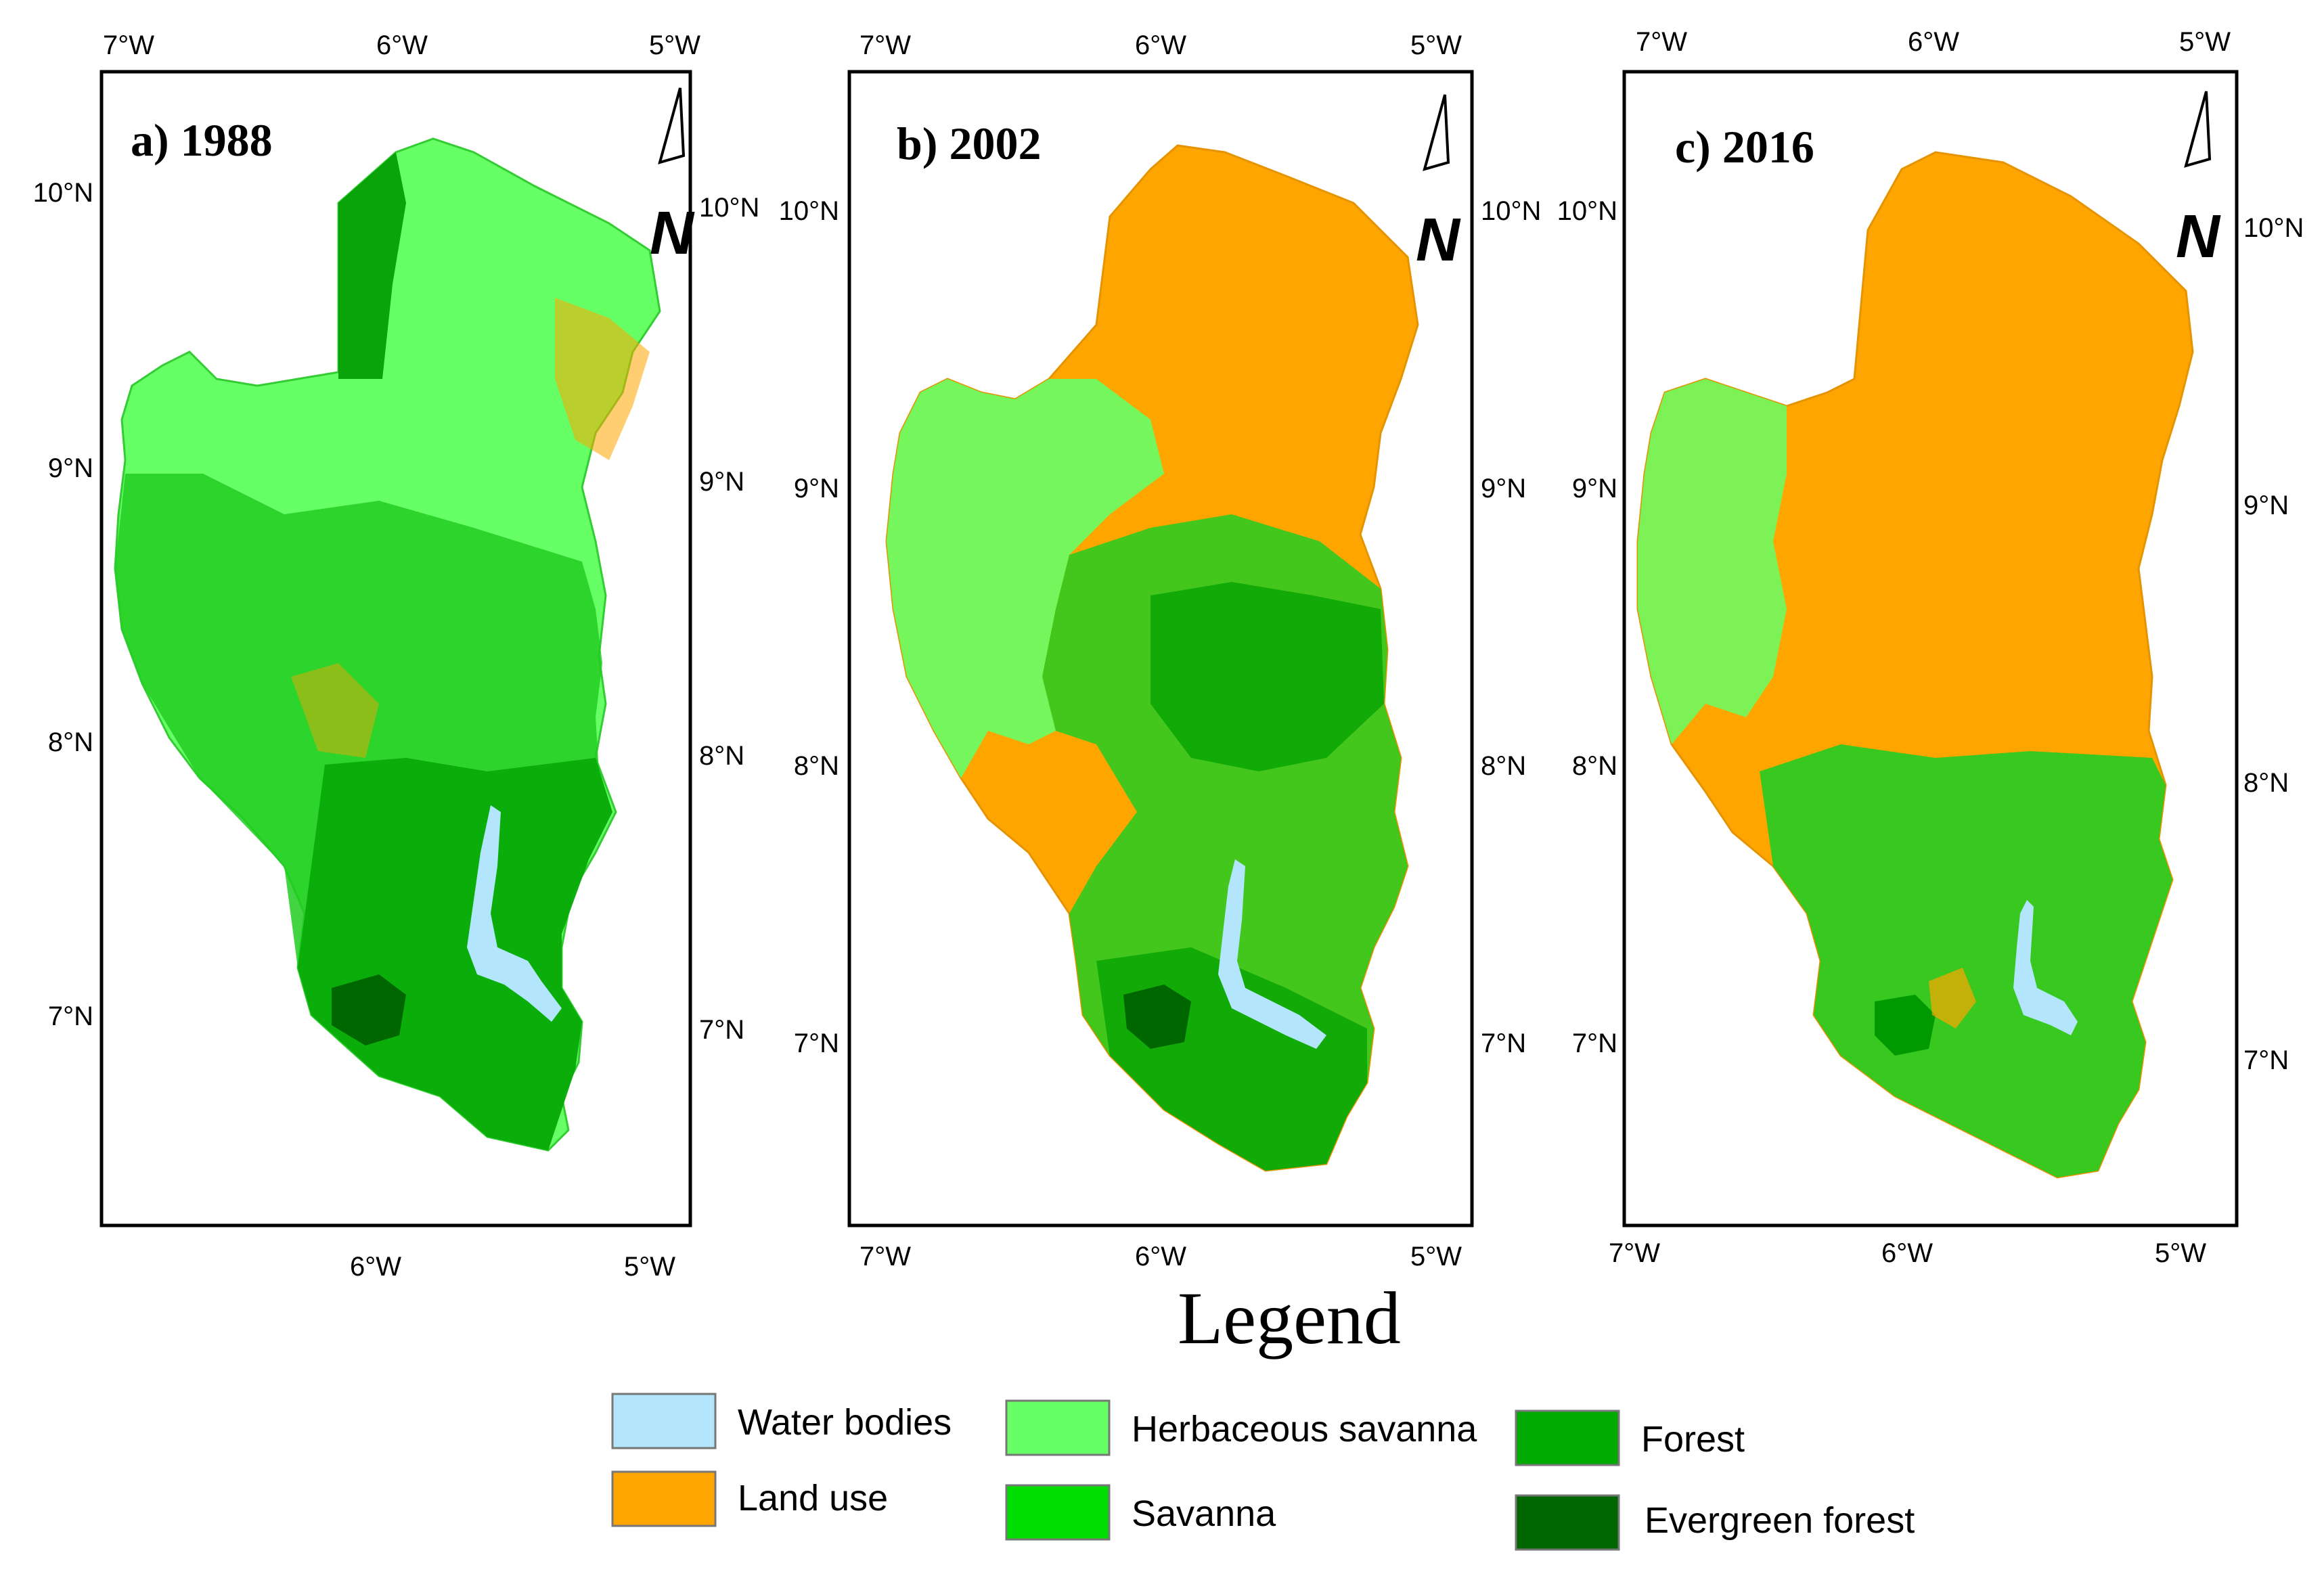  What do you see at coordinates (1289, 1318) in the screenshot?
I see `legend-title: Legend` at bounding box center [1289, 1318].